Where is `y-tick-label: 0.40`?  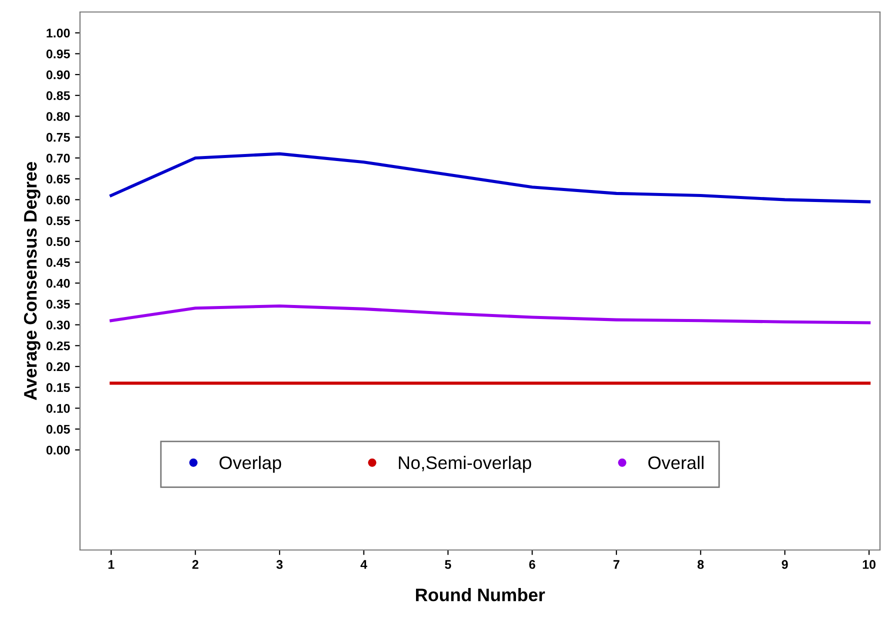 y-tick-label: 0.40 is located at coordinates (58, 283).